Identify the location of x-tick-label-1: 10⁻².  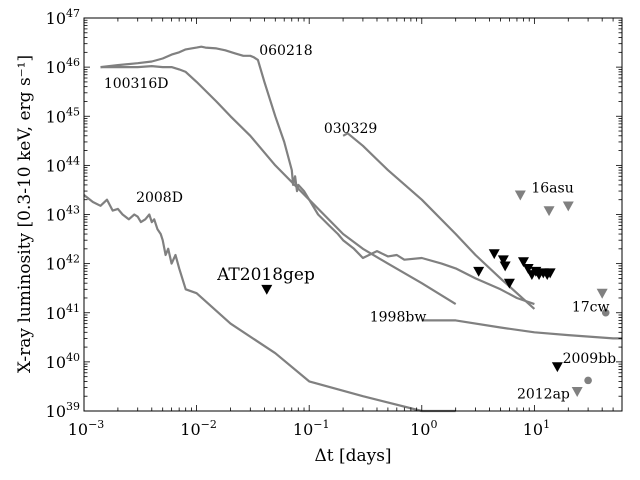
(198, 428).